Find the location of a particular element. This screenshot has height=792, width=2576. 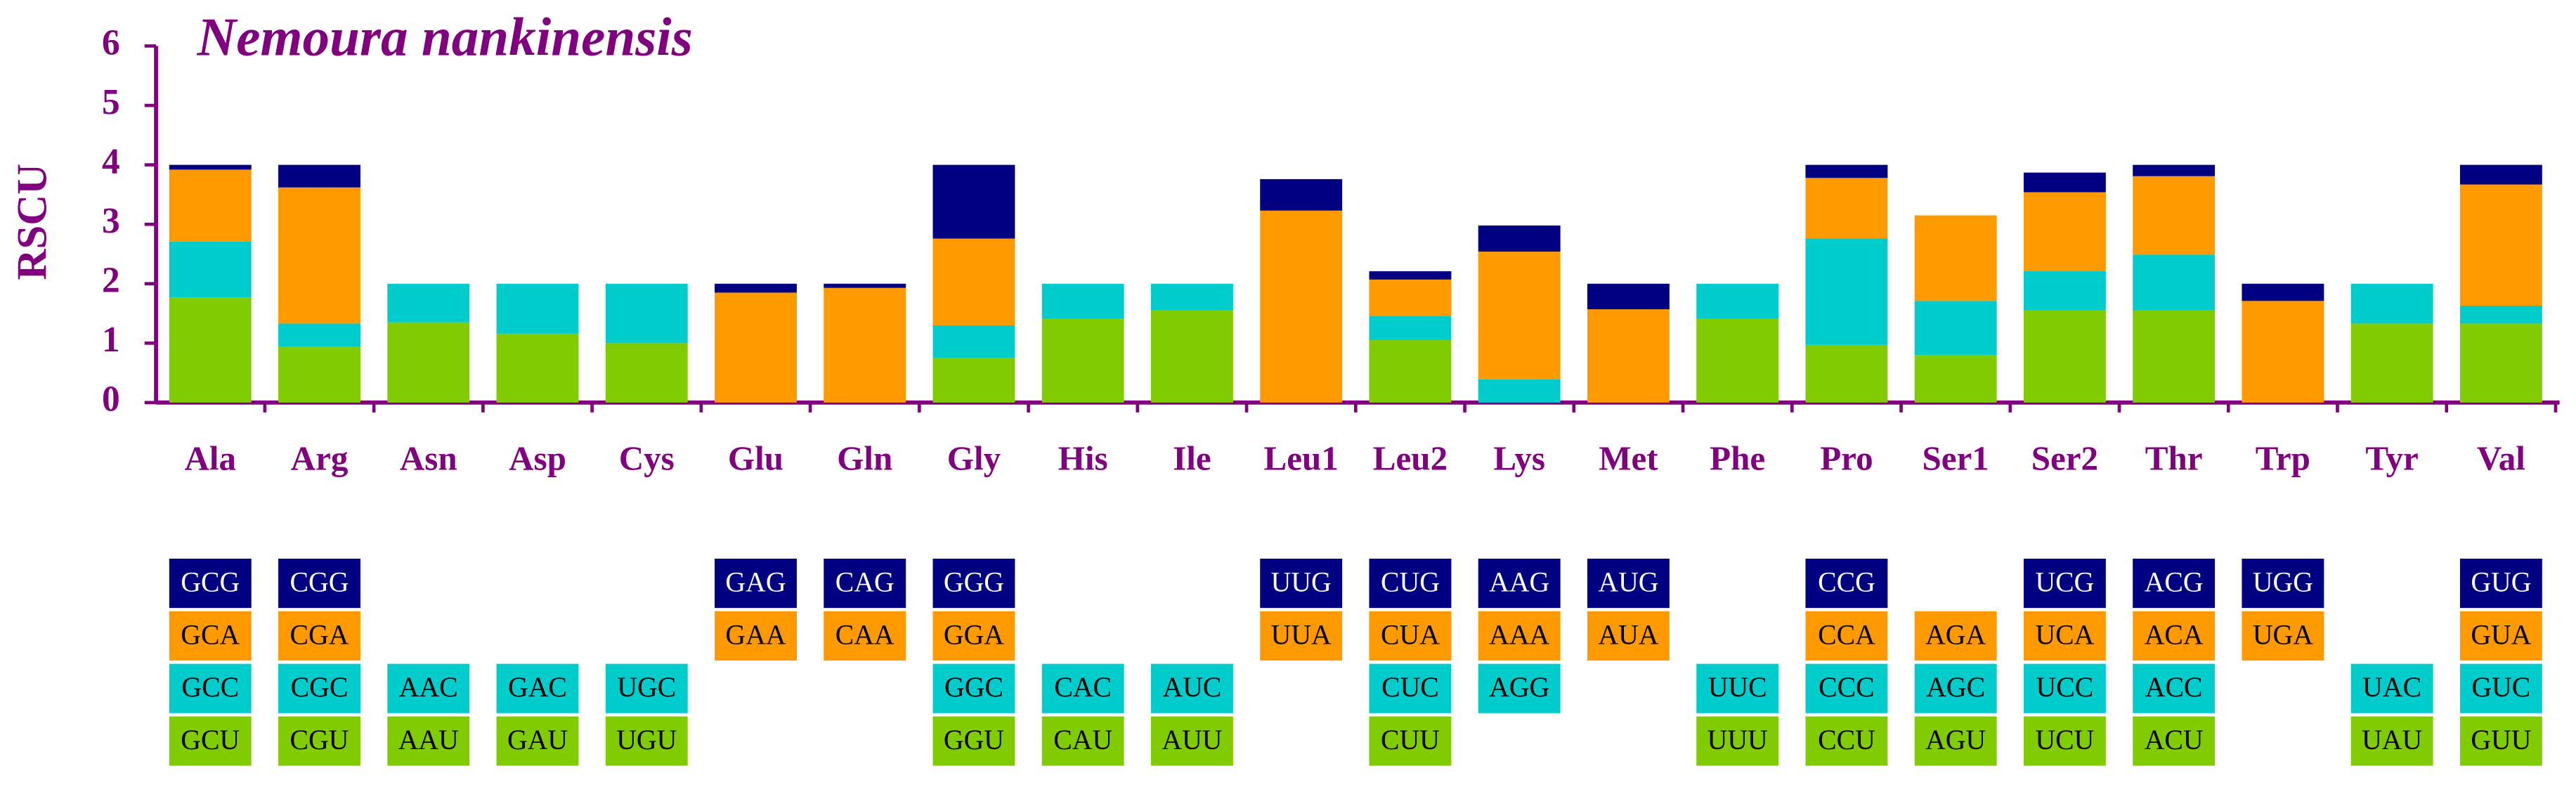

x-tick-label: Ser1 is located at coordinates (1955, 458).